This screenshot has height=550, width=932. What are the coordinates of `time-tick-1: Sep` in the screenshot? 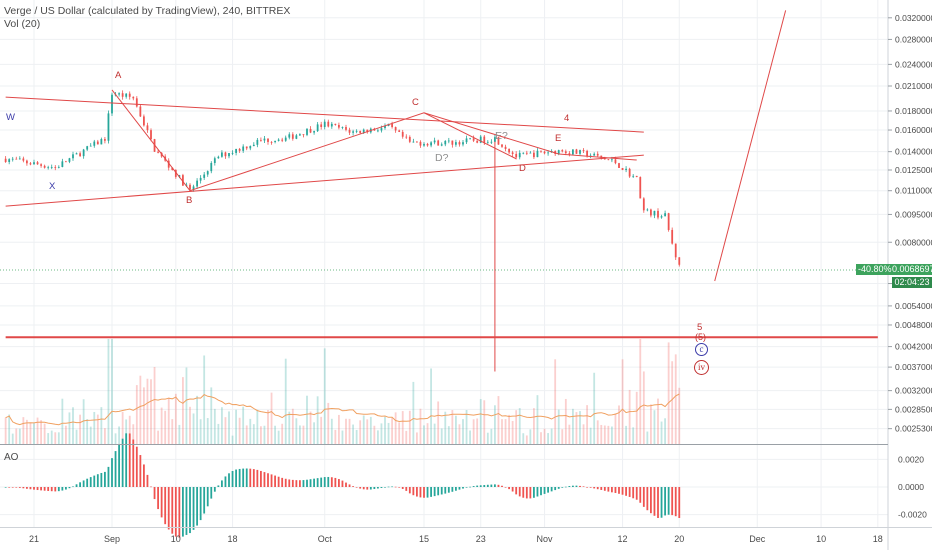 It's located at (112, 539).